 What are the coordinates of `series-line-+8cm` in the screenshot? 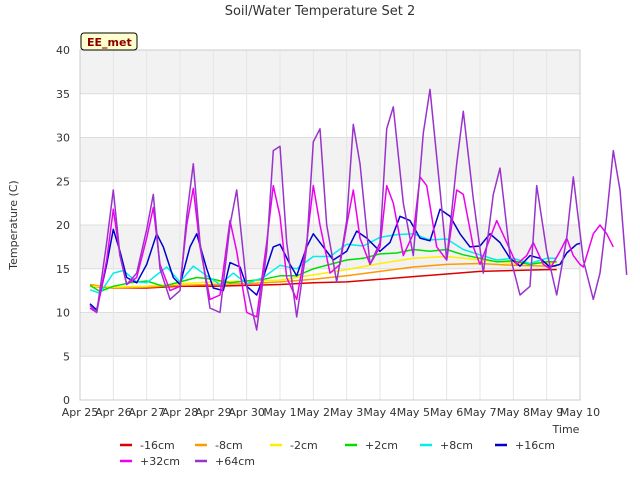 It's located at (323, 264).